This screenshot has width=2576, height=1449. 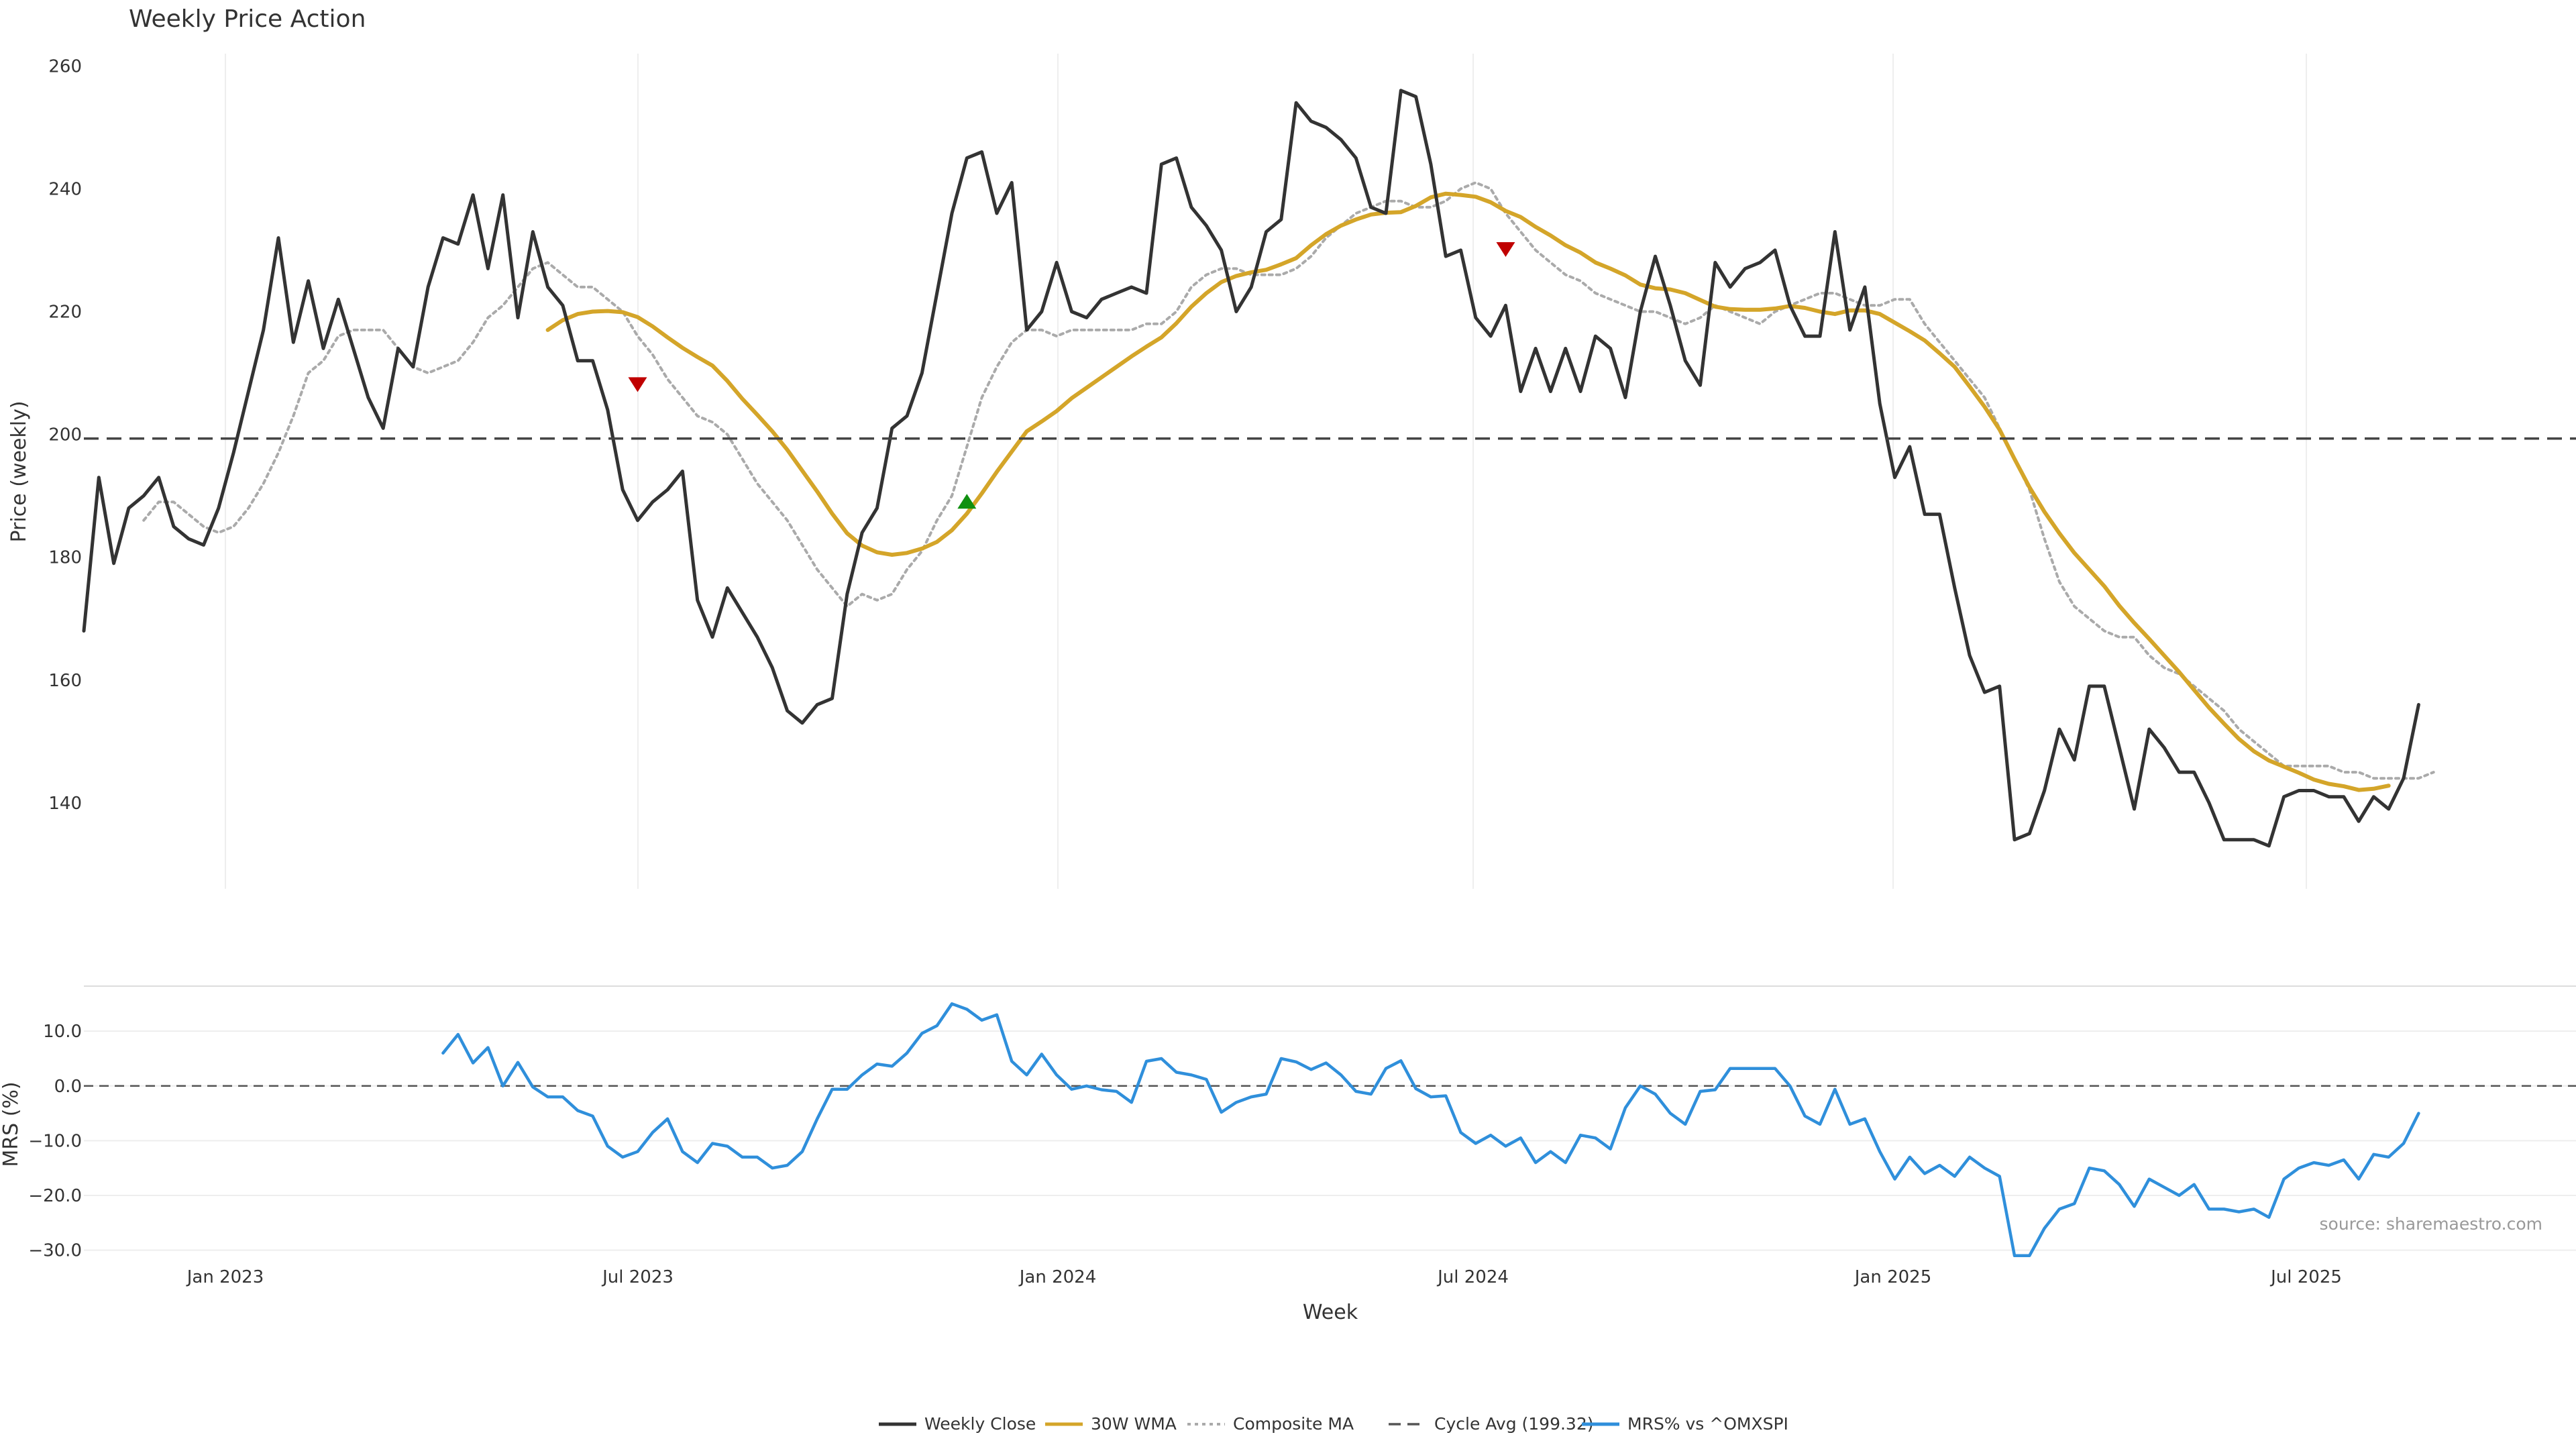 I want to click on x-tick-label: Jan 2023, so click(x=225, y=1277).